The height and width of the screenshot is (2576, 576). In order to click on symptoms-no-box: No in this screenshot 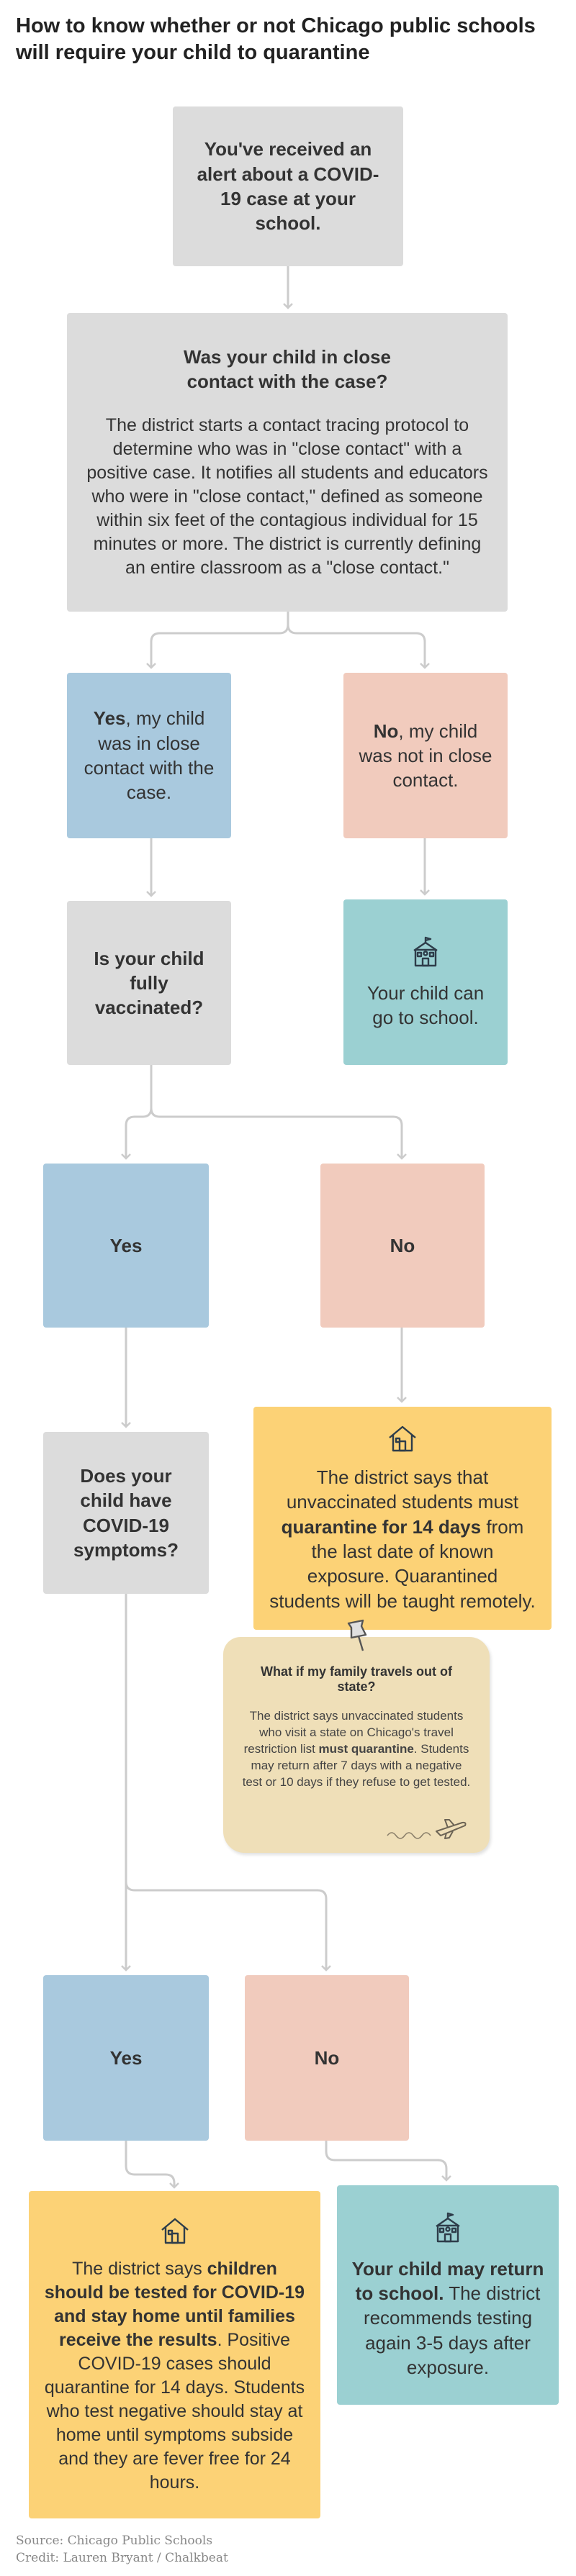, I will do `click(327, 2058)`.